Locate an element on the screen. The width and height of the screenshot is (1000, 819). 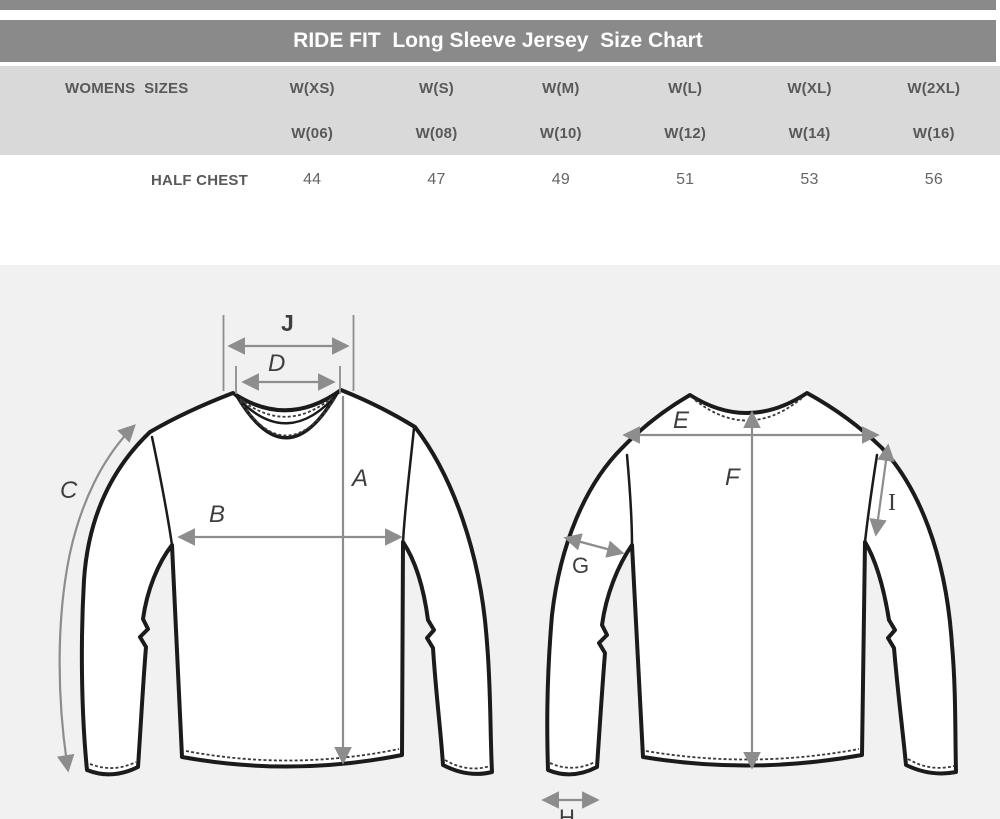
measure-label-e: E is located at coordinates (681, 420).